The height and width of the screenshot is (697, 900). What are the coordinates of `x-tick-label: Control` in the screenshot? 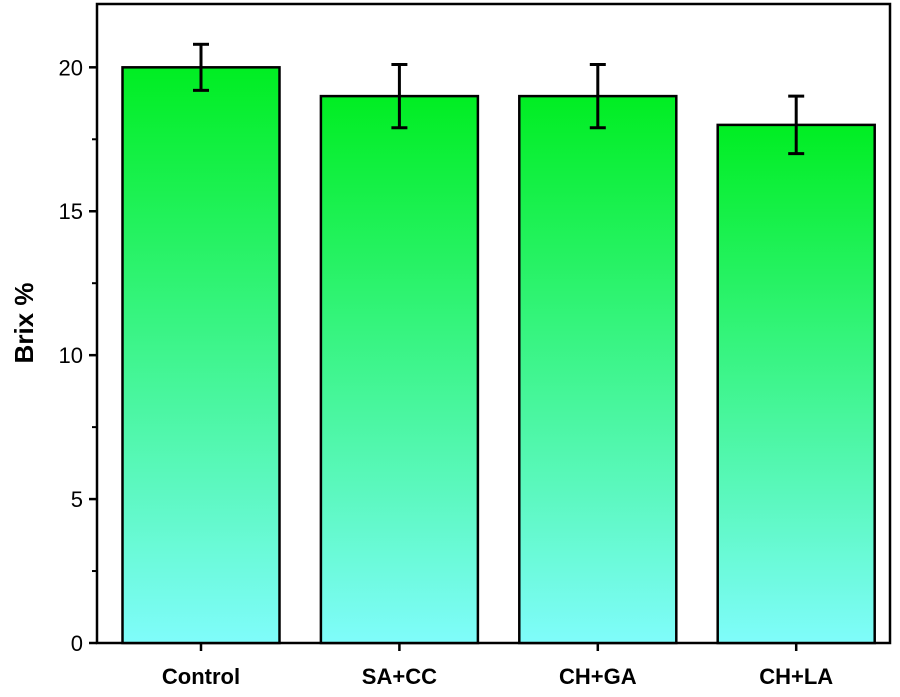 It's located at (201, 676).